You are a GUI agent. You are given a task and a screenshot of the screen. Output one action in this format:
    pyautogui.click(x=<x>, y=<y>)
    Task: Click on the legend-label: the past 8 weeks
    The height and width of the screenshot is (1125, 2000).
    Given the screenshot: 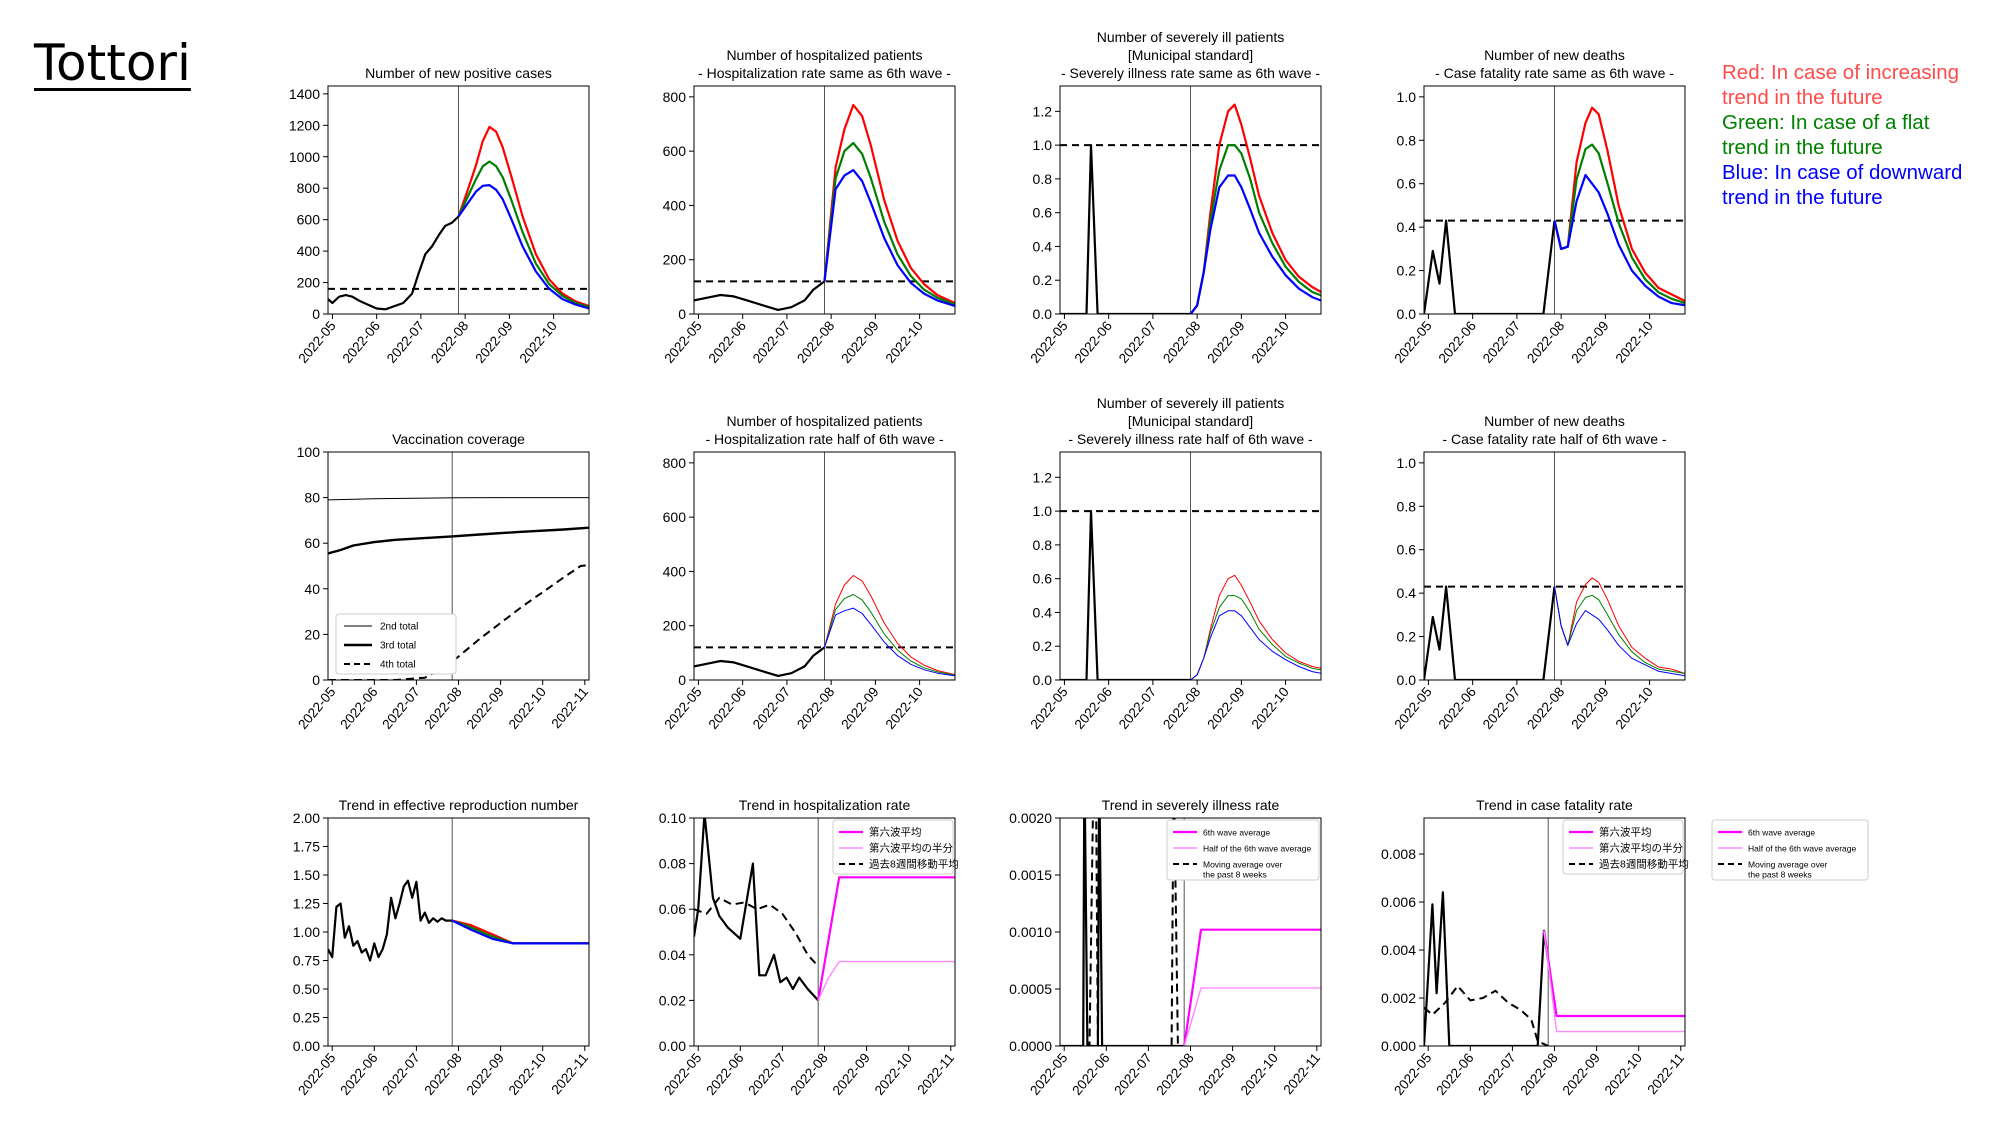 What is the action you would take?
    pyautogui.click(x=1235, y=875)
    